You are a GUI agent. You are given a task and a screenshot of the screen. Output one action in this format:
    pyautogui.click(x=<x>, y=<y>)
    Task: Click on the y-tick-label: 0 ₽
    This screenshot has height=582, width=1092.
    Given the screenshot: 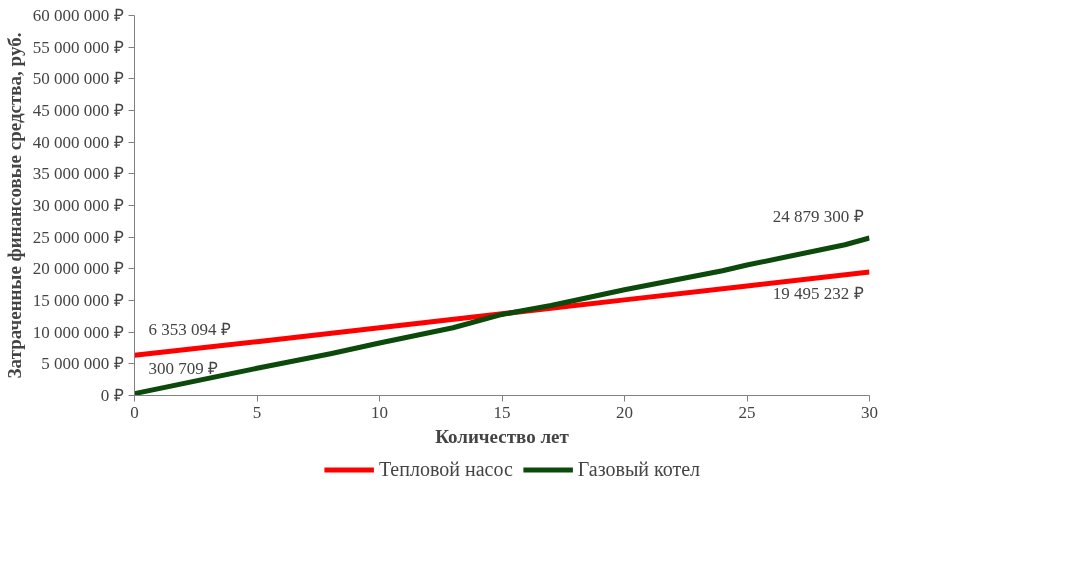 What is the action you would take?
    pyautogui.click(x=112, y=395)
    